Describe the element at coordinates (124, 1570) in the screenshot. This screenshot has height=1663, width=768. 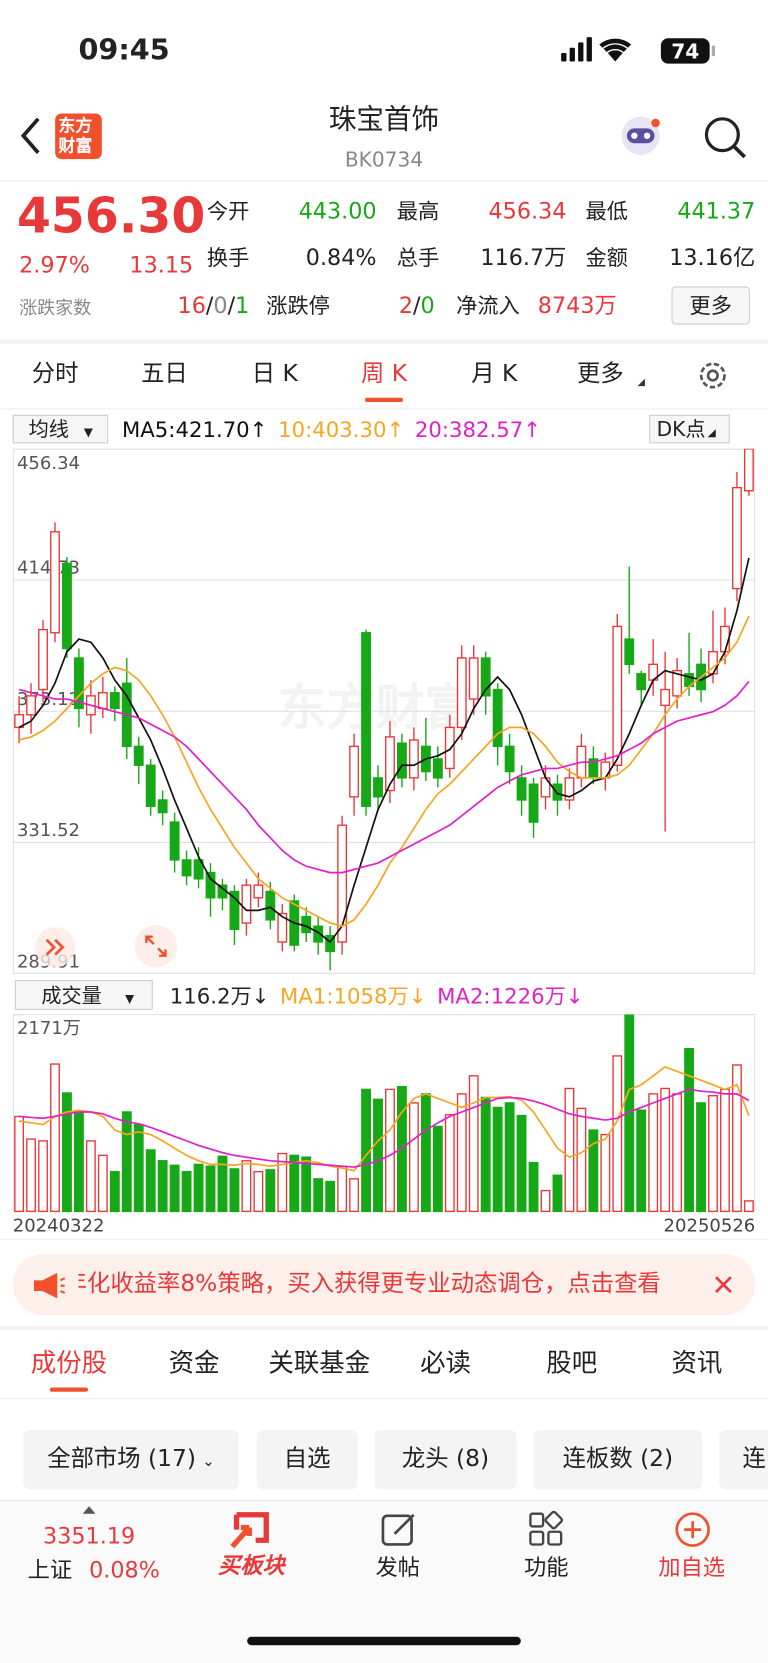
I see `index-change: 0.08%` at that location.